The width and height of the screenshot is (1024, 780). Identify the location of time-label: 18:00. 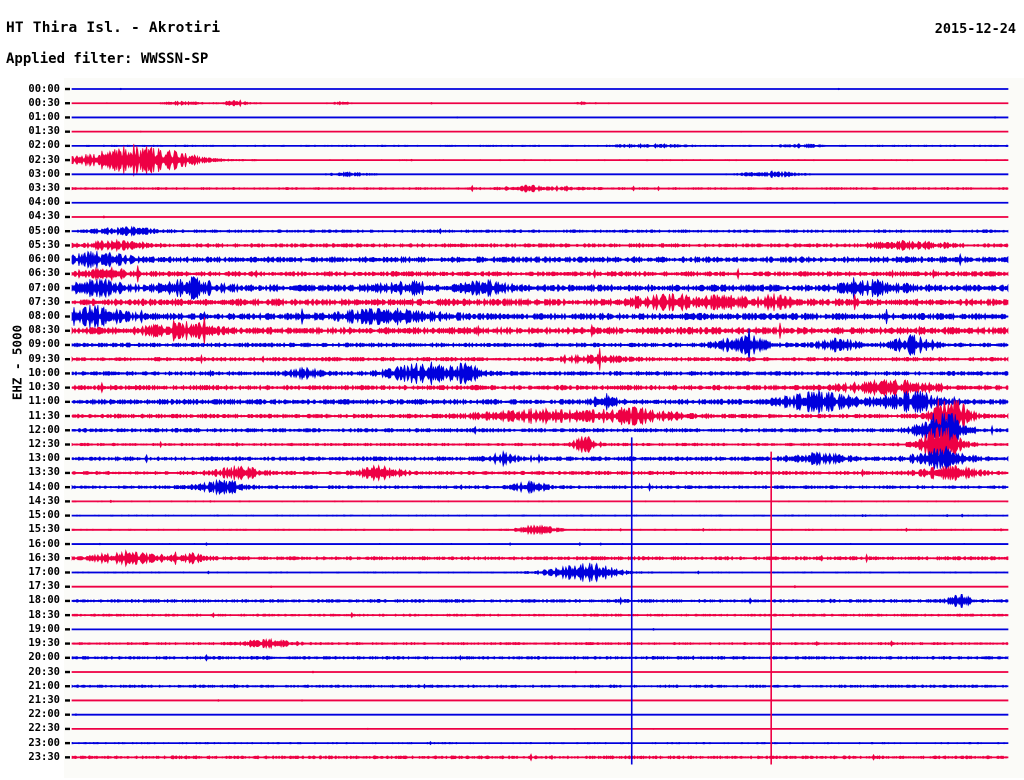
(44, 600).